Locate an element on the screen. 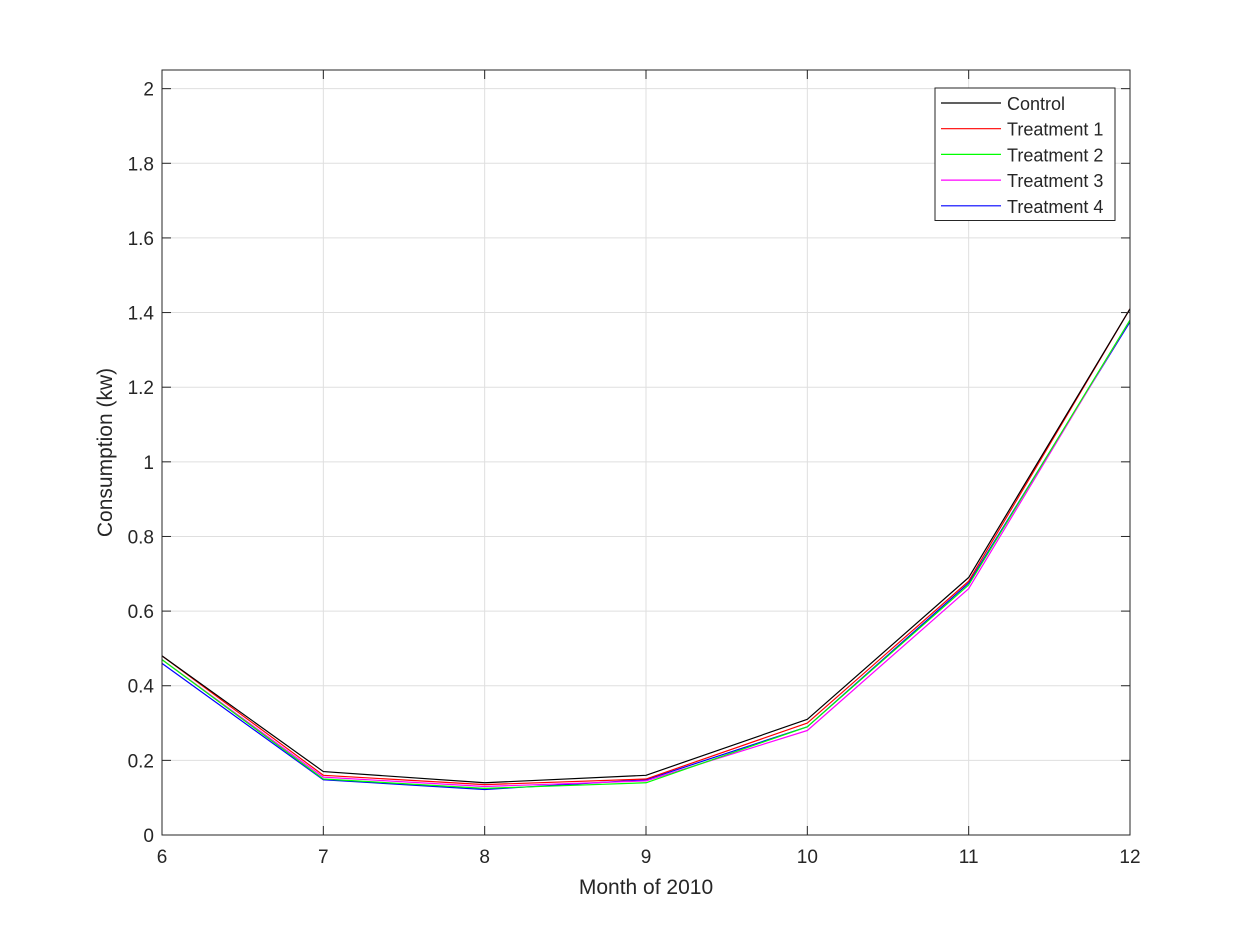 This screenshot has width=1250, height=943. y-tick-label: 1.8 is located at coordinates (141, 164).